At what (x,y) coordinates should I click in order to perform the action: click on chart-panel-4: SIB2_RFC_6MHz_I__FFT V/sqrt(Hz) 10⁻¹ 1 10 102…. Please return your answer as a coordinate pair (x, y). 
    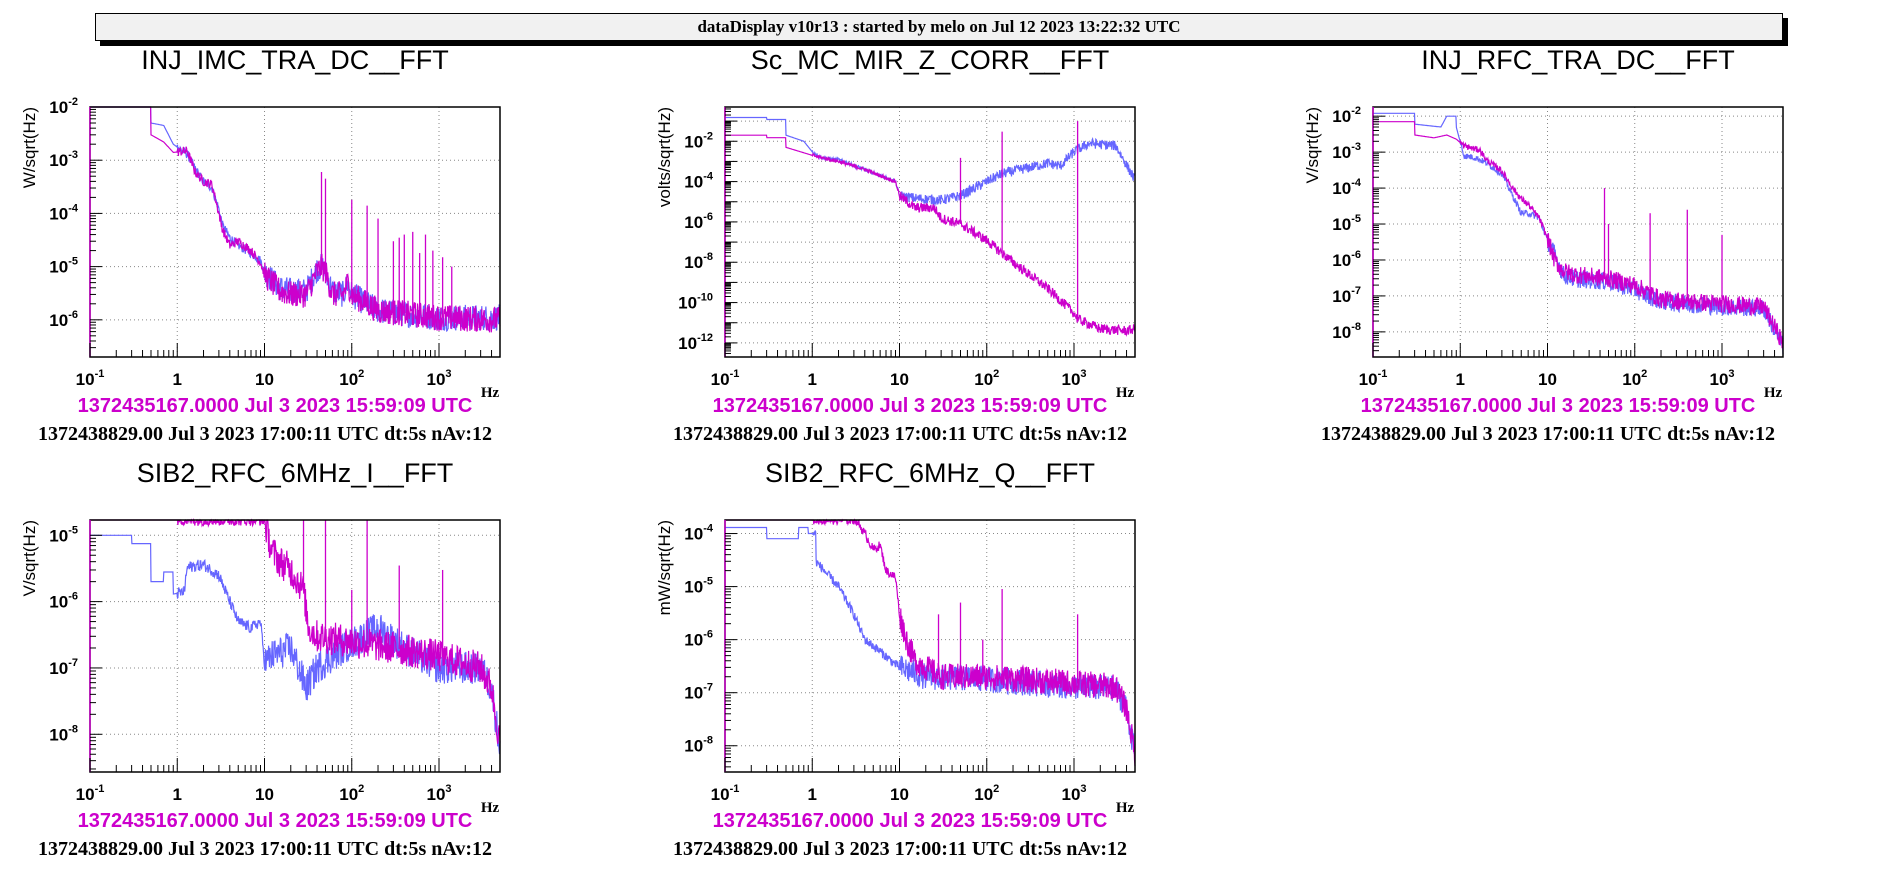
    Looking at the image, I should click on (260, 659).